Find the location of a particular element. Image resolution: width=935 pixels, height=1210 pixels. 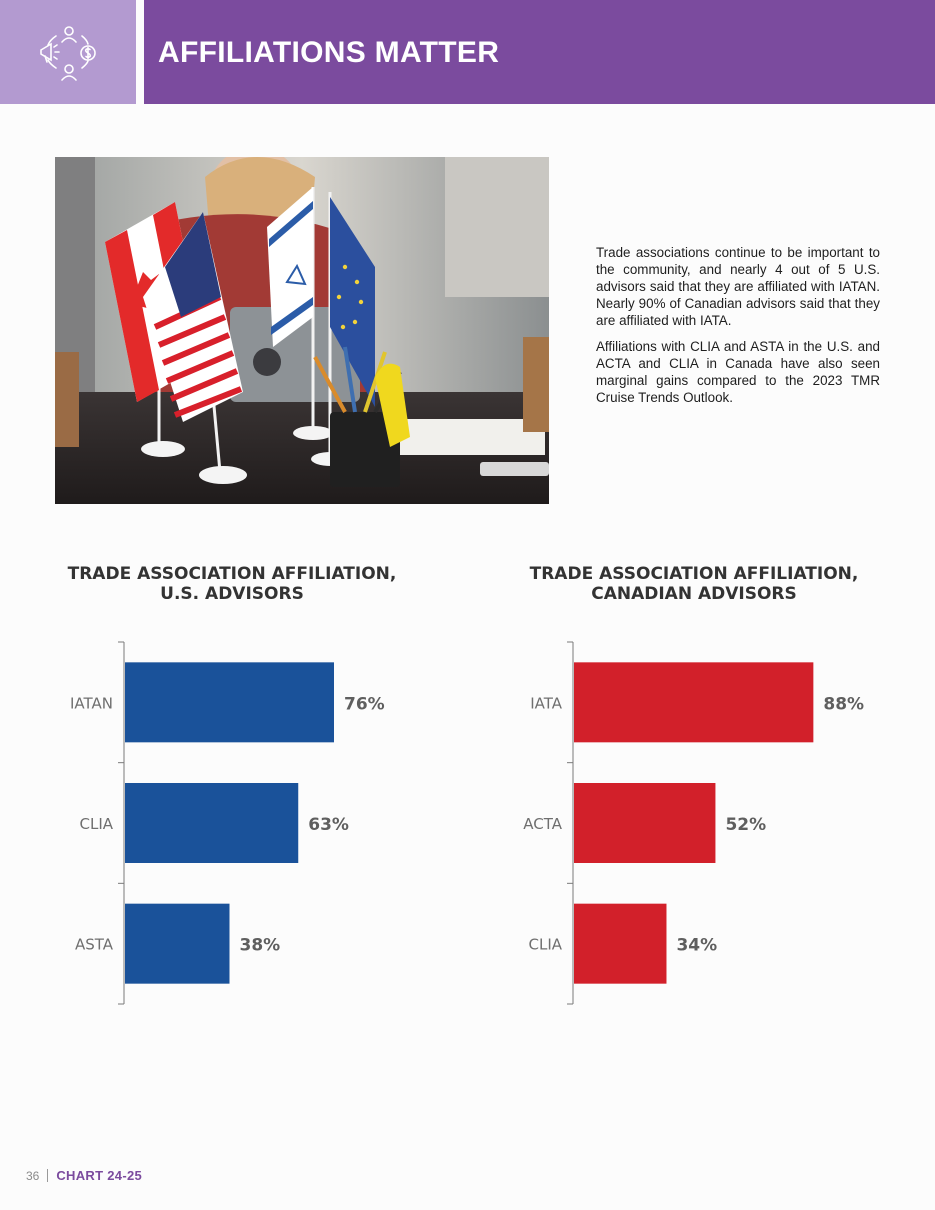

chart-title-line: U.S. ADVISORS is located at coordinates (232, 594).